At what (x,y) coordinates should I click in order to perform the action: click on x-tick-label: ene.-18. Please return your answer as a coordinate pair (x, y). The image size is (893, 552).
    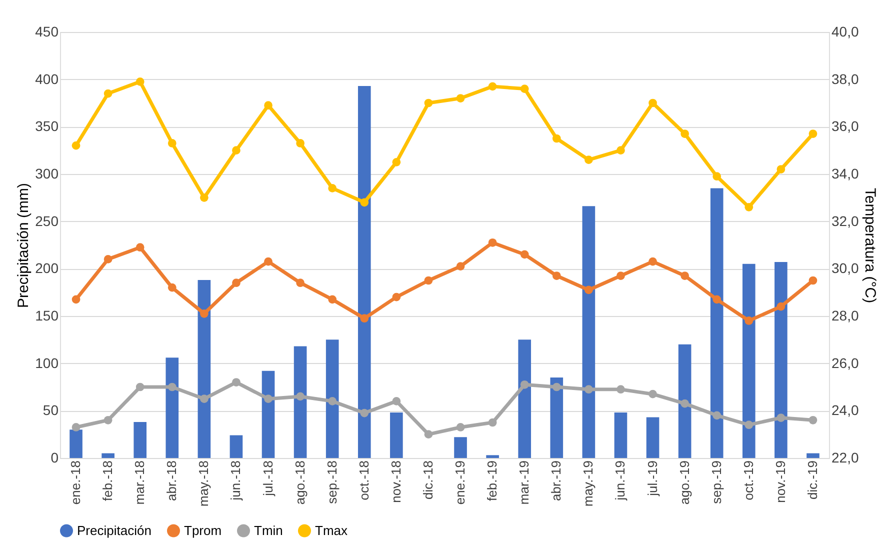
    Looking at the image, I should click on (76, 482).